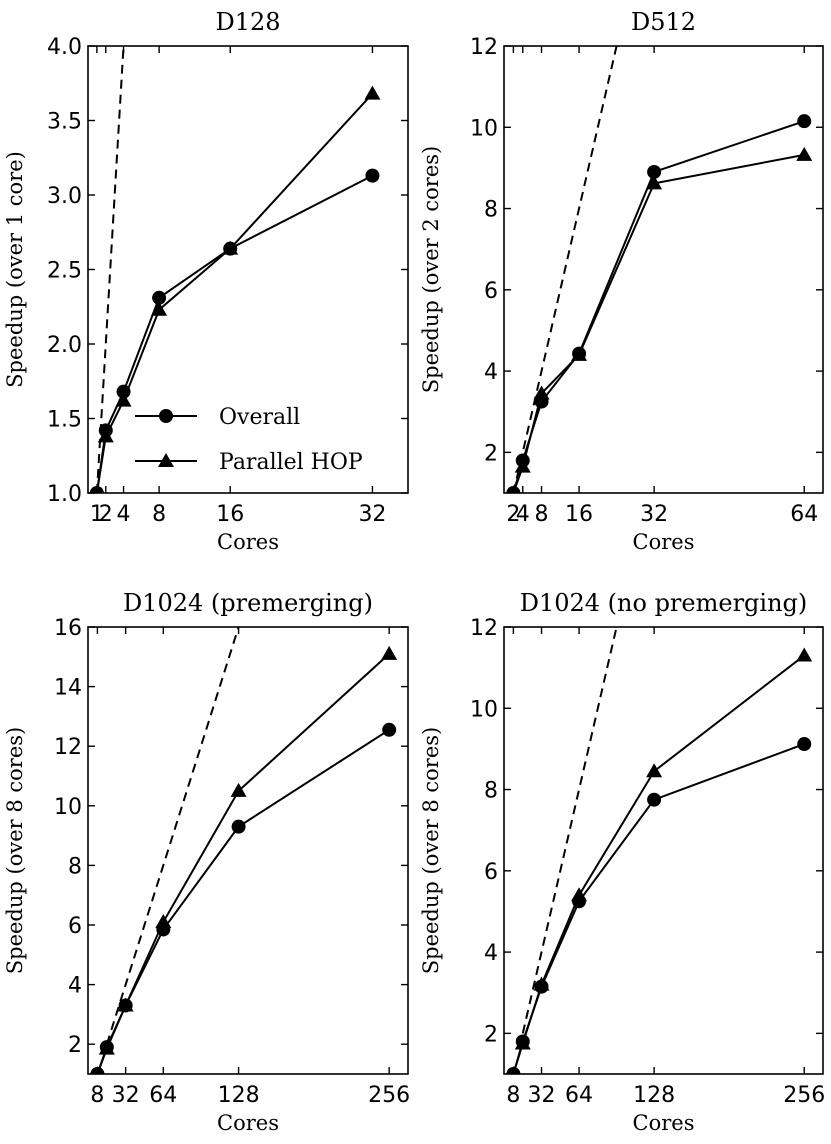 The width and height of the screenshot is (831, 1144). Describe the element at coordinates (259, 417) in the screenshot. I see `legend-label-overall: Overall` at that location.